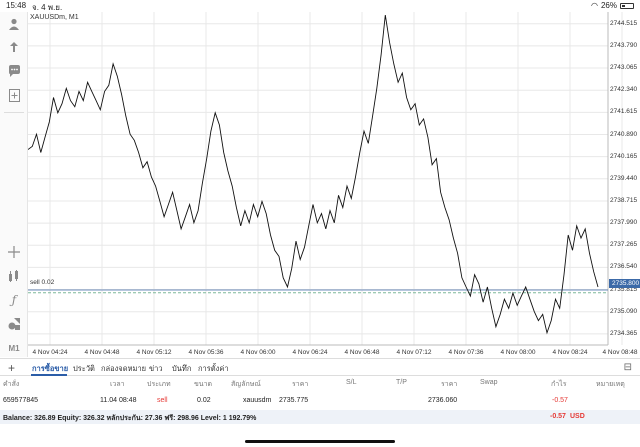  What do you see at coordinates (14, 348) in the screenshot?
I see `timeframe-icon: M1` at bounding box center [14, 348].